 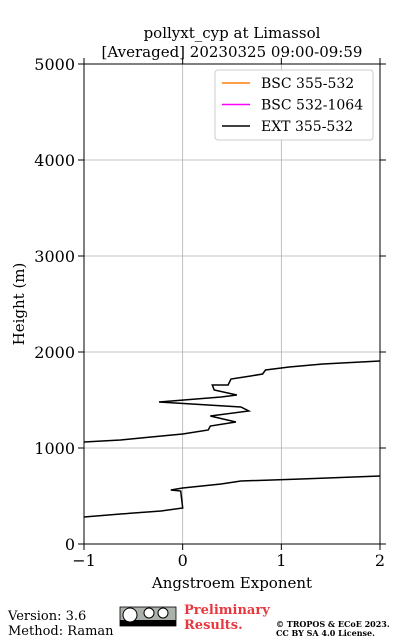 I want to click on y-tick-label: 4000, so click(x=54, y=160).